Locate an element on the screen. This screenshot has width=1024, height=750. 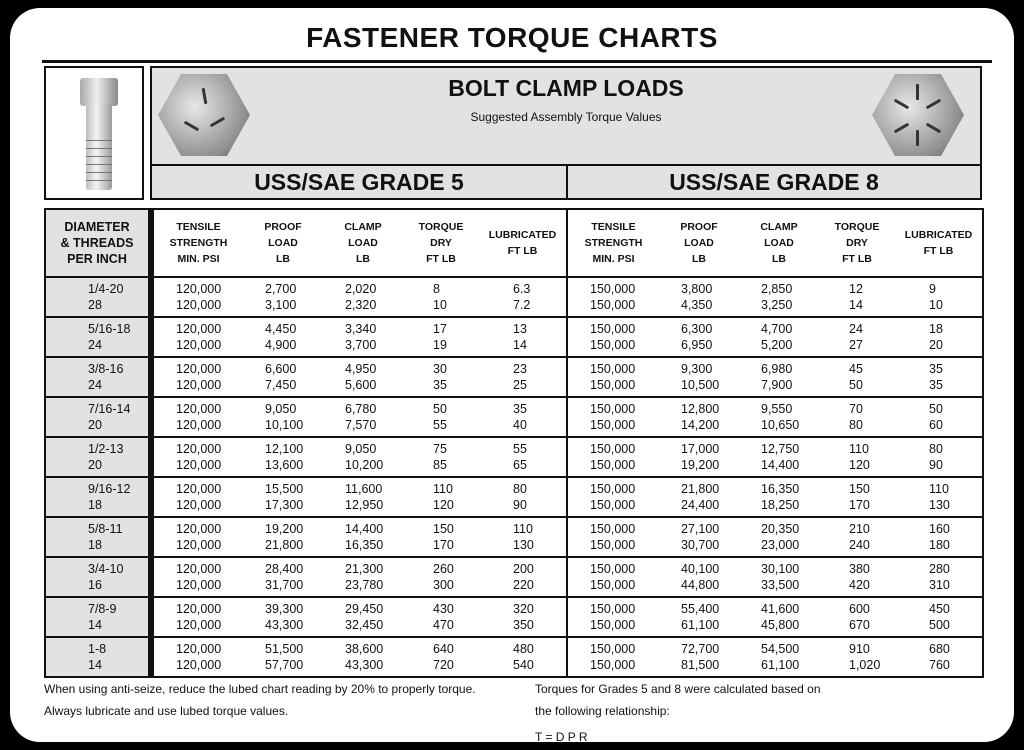
g8-value-cell: 910 1,020 is located at coordinates (857, 657).